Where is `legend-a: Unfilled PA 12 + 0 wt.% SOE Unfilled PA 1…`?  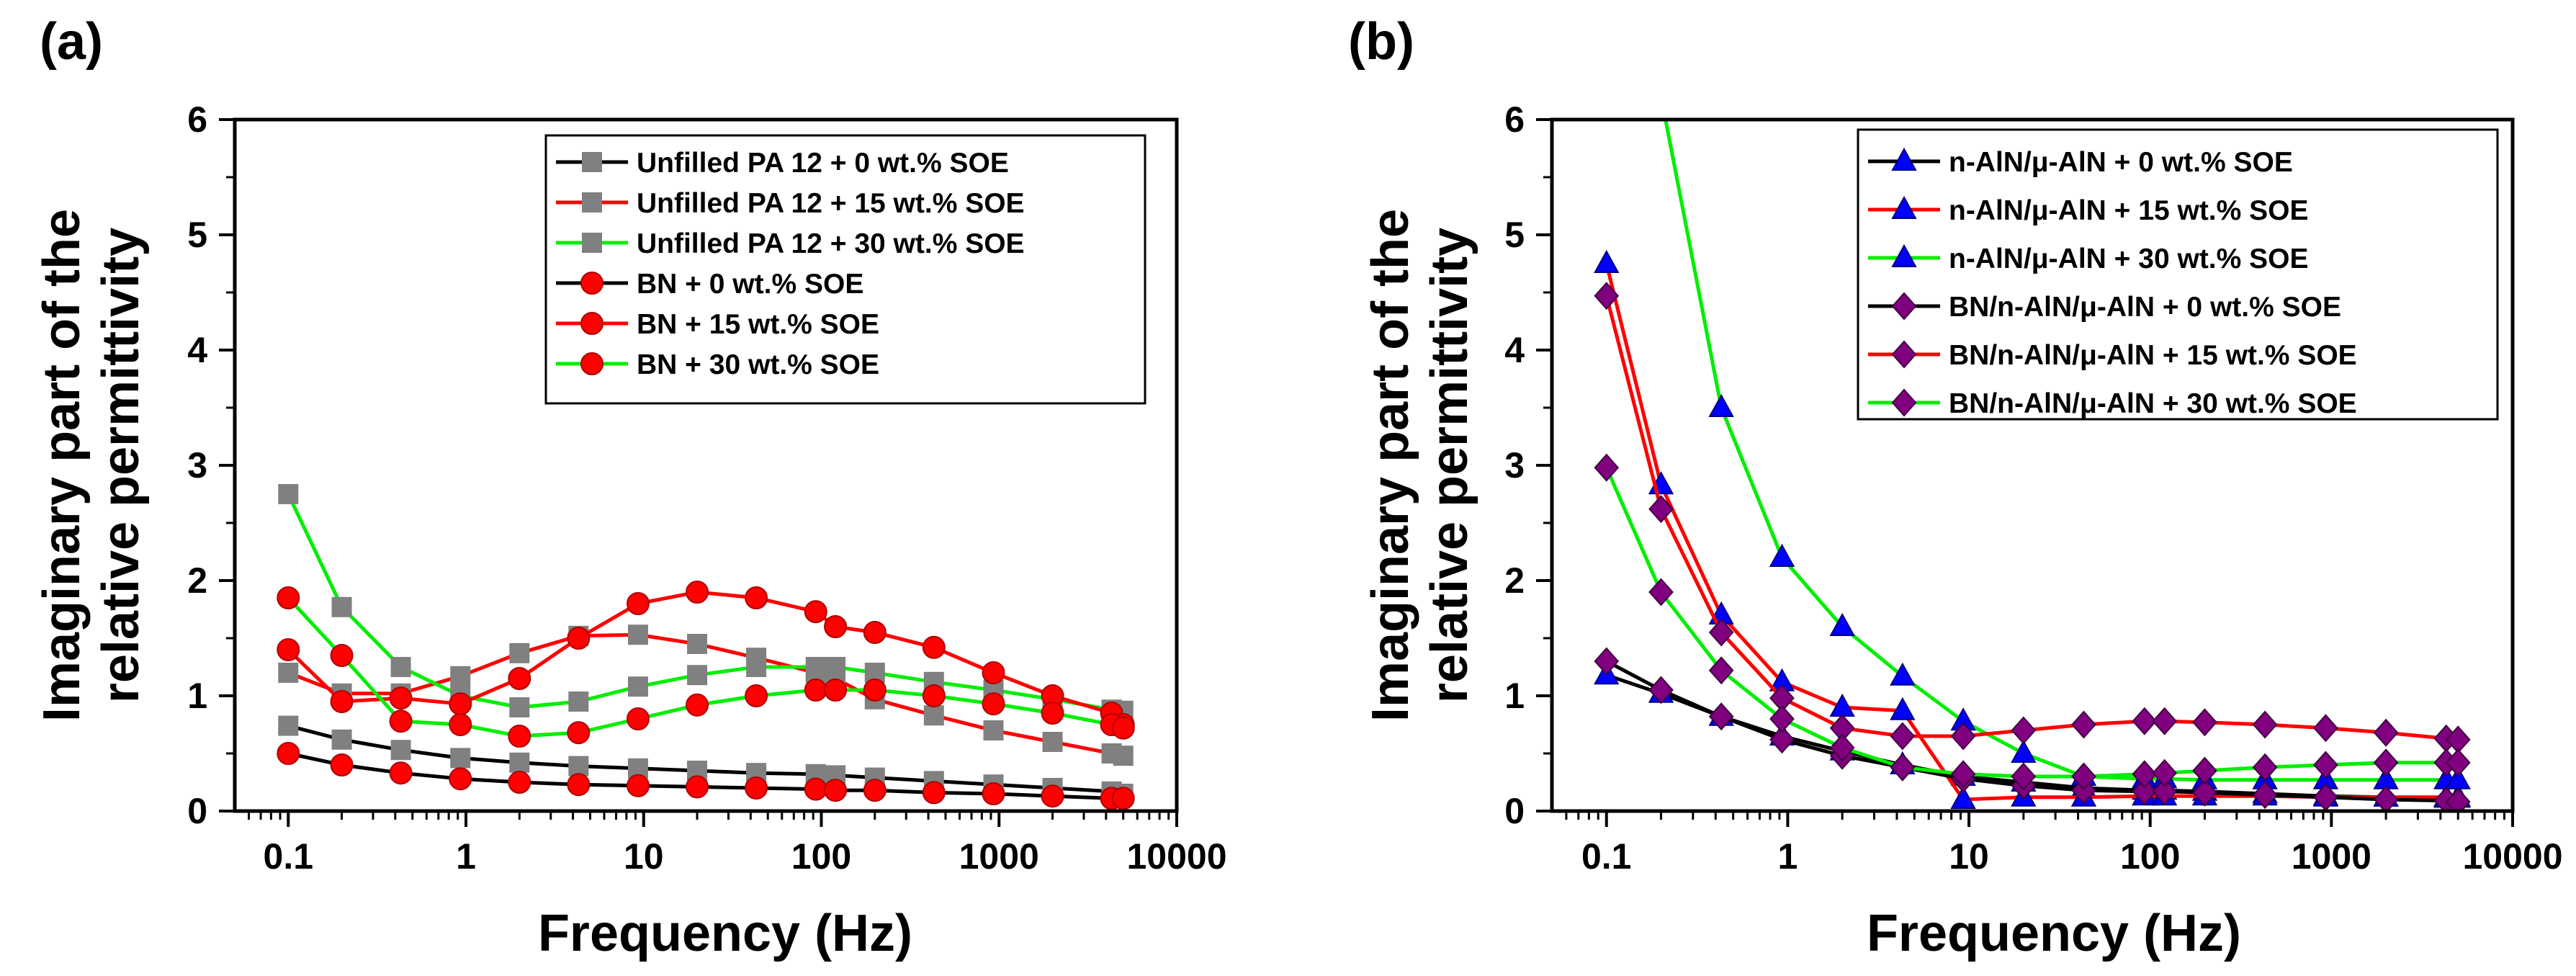
legend-a: Unfilled PA 12 + 0 wt.% SOE Unfilled PA 1… is located at coordinates (845, 269).